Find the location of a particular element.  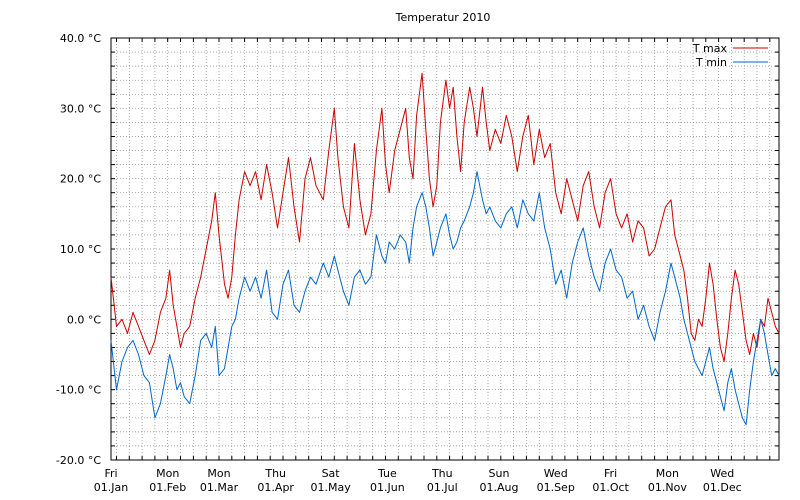

x-tick-weekday: Sun is located at coordinates (499, 473).